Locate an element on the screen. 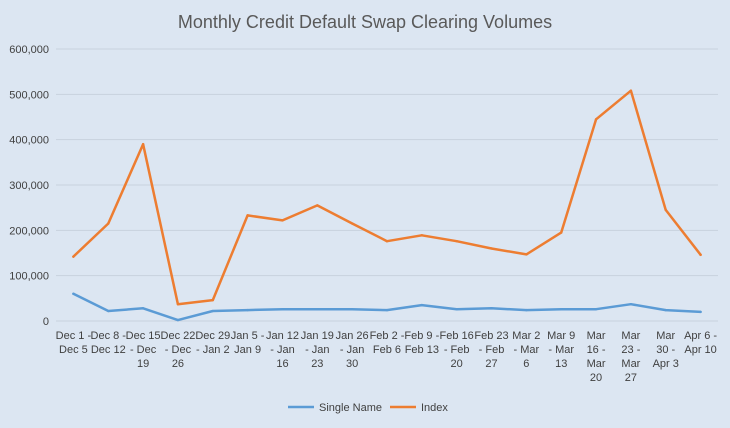  x-tick-label: Feb 16- Feb 20 is located at coordinates (457, 350).